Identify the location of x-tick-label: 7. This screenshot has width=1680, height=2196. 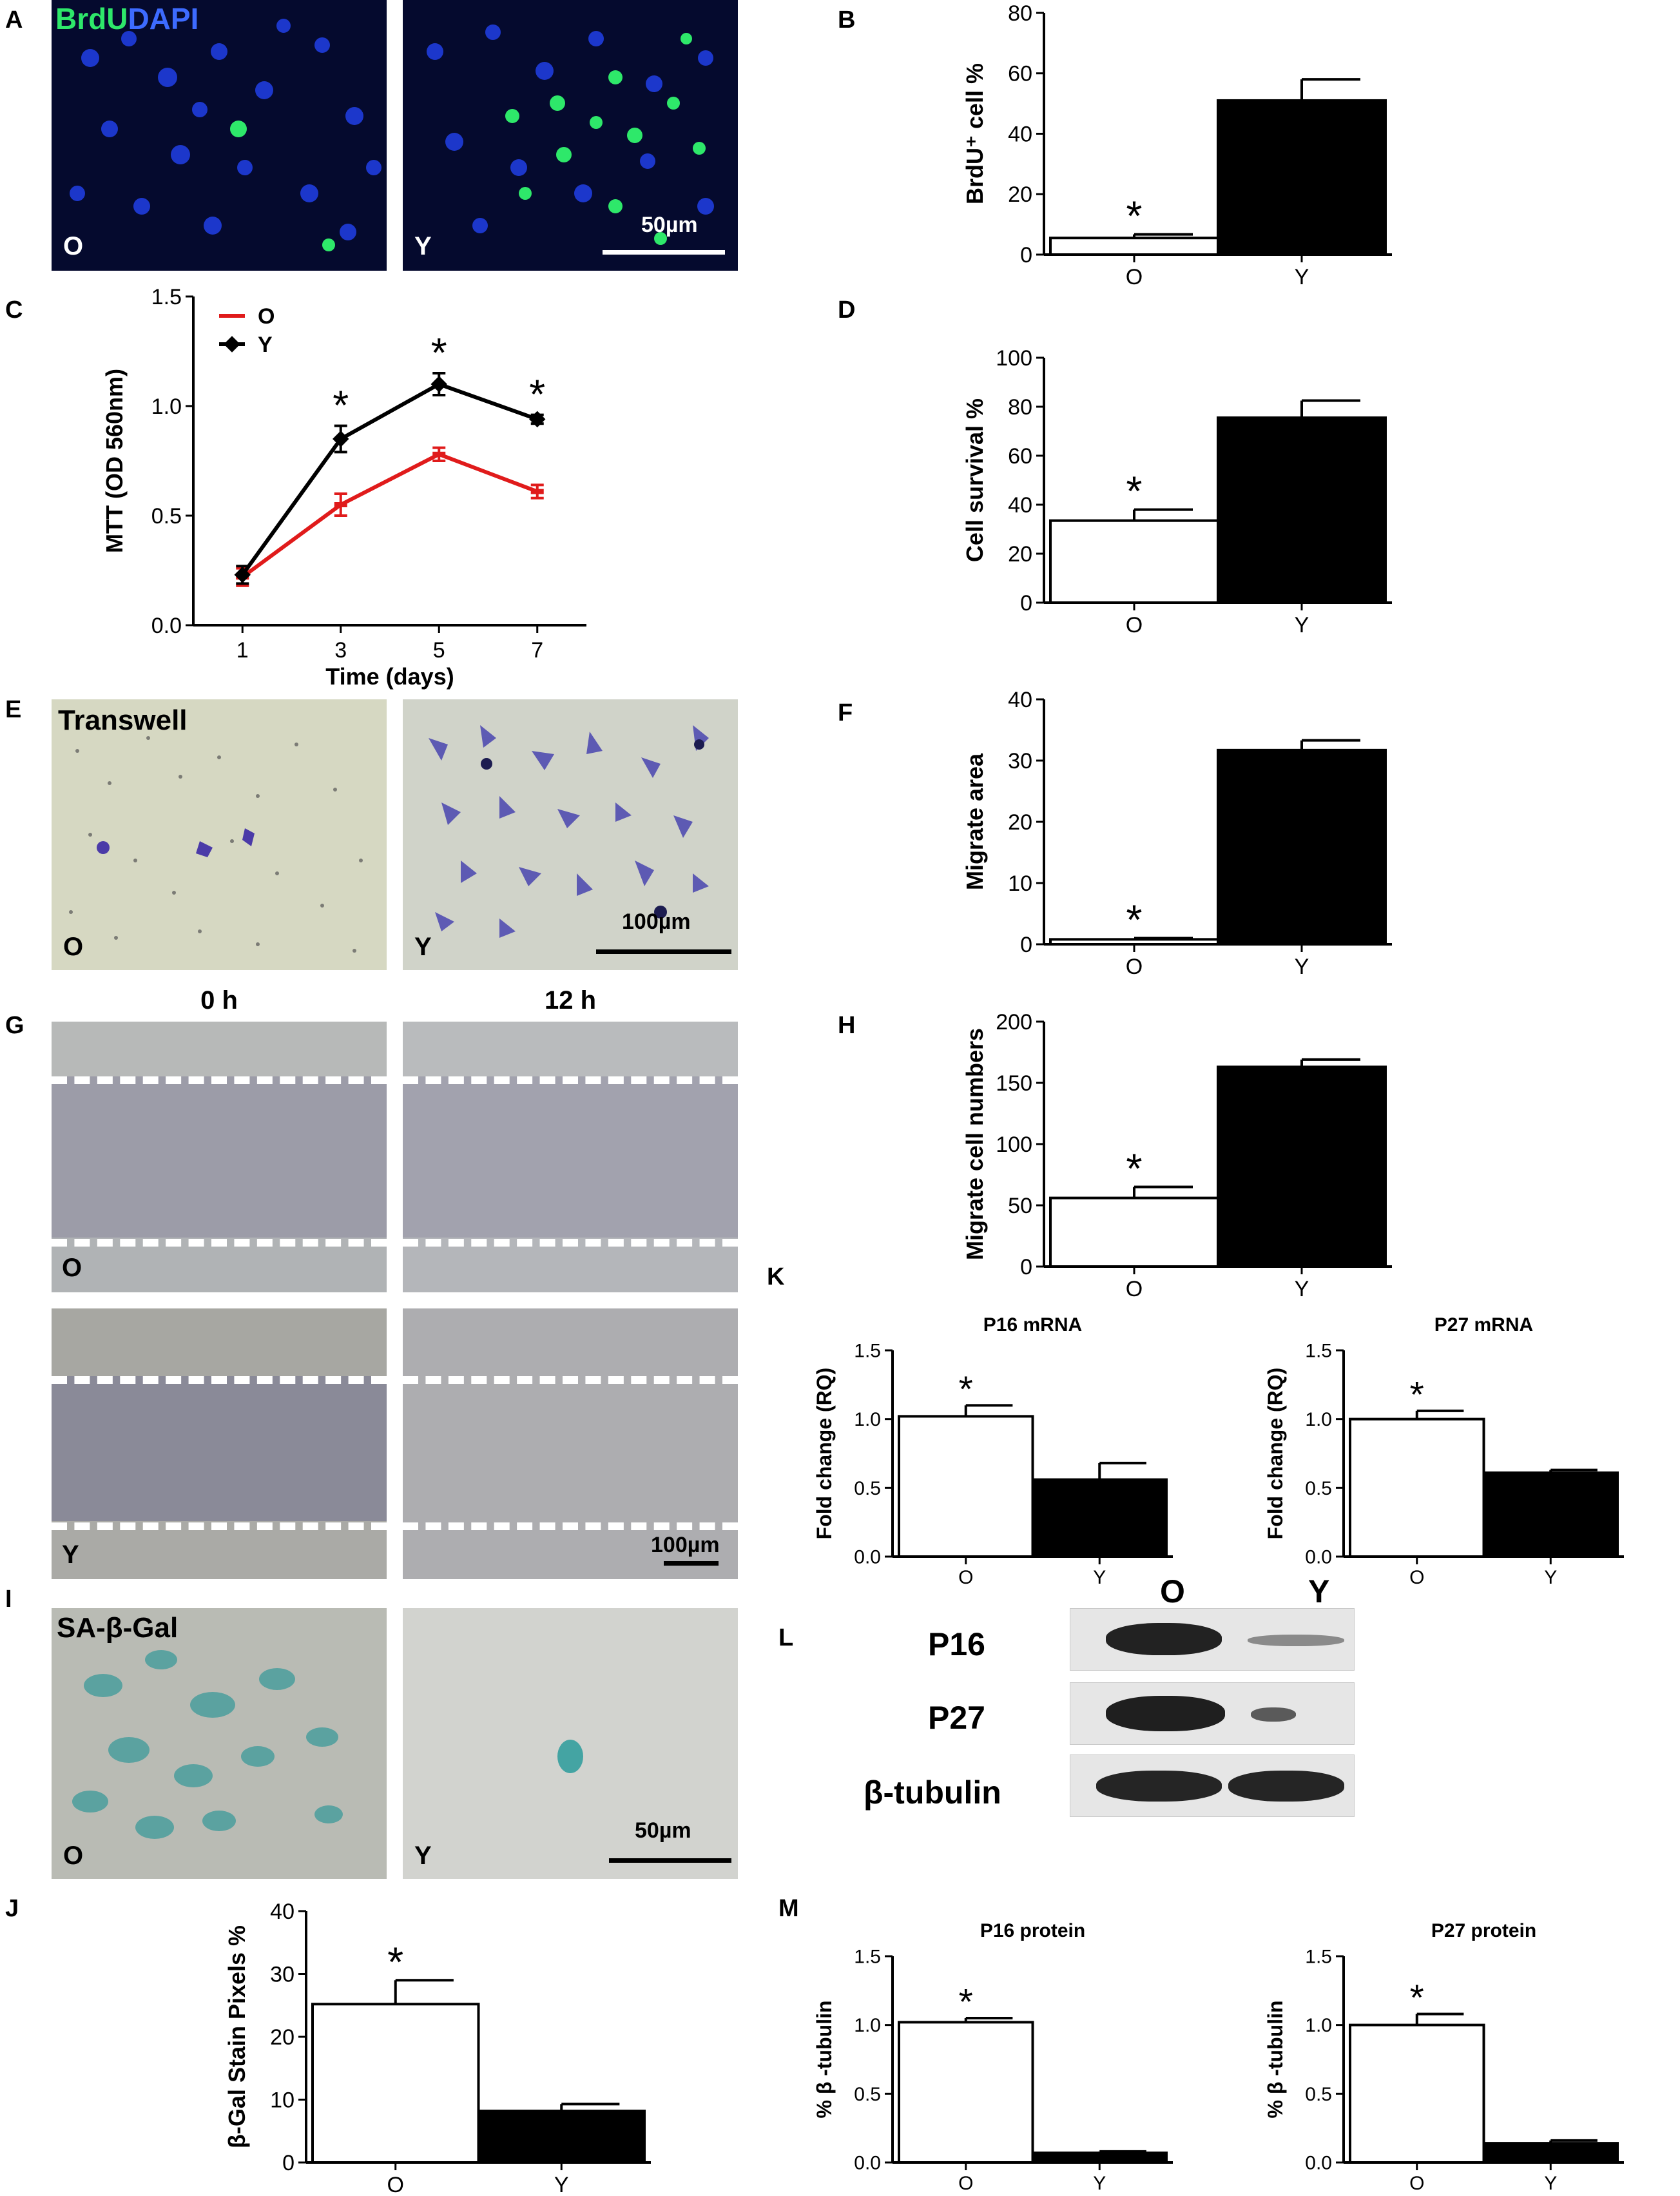
(537, 650).